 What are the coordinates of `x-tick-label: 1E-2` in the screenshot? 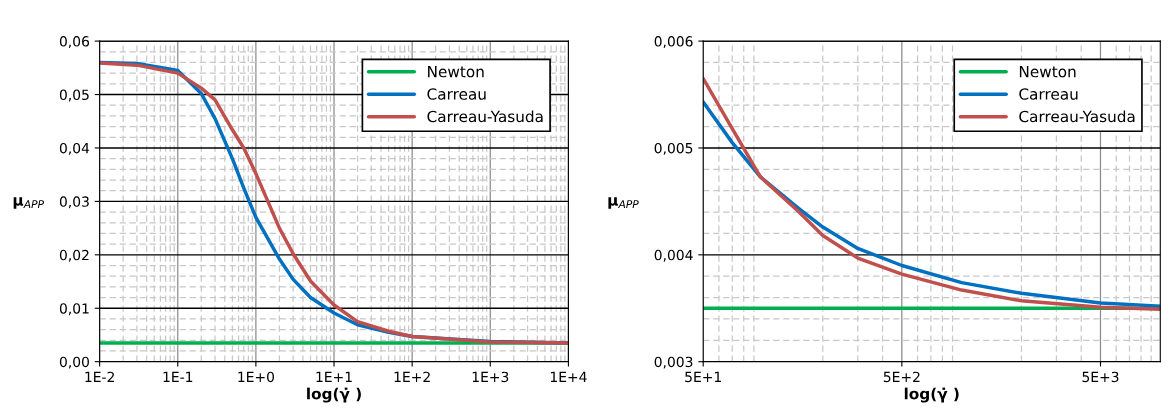 It's located at (99, 376).